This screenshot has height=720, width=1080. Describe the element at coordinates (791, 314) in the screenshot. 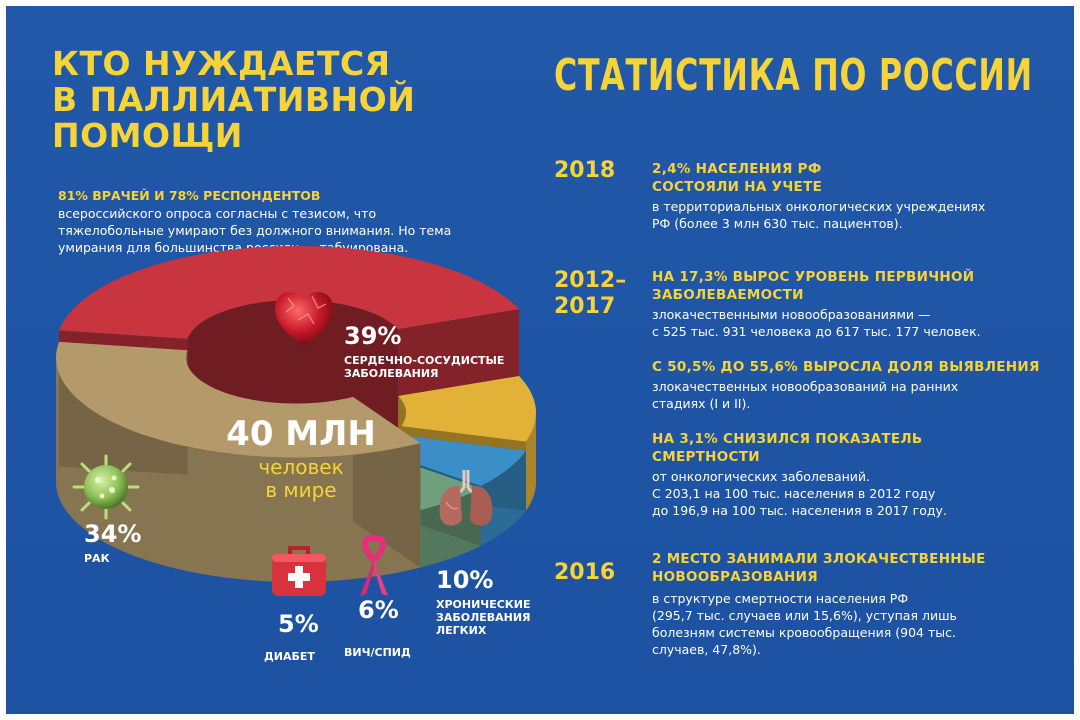

I see `fact-text-line: злокачественными новообразованиями —` at that location.